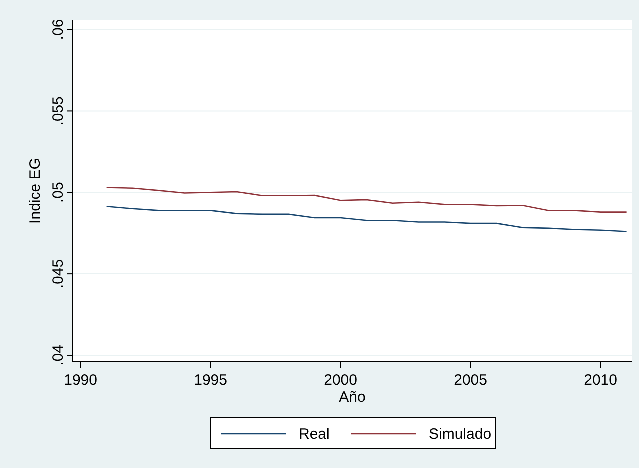 This screenshot has width=639, height=468. Describe the element at coordinates (35, 191) in the screenshot. I see `y-axis-title: Indice EG` at that location.